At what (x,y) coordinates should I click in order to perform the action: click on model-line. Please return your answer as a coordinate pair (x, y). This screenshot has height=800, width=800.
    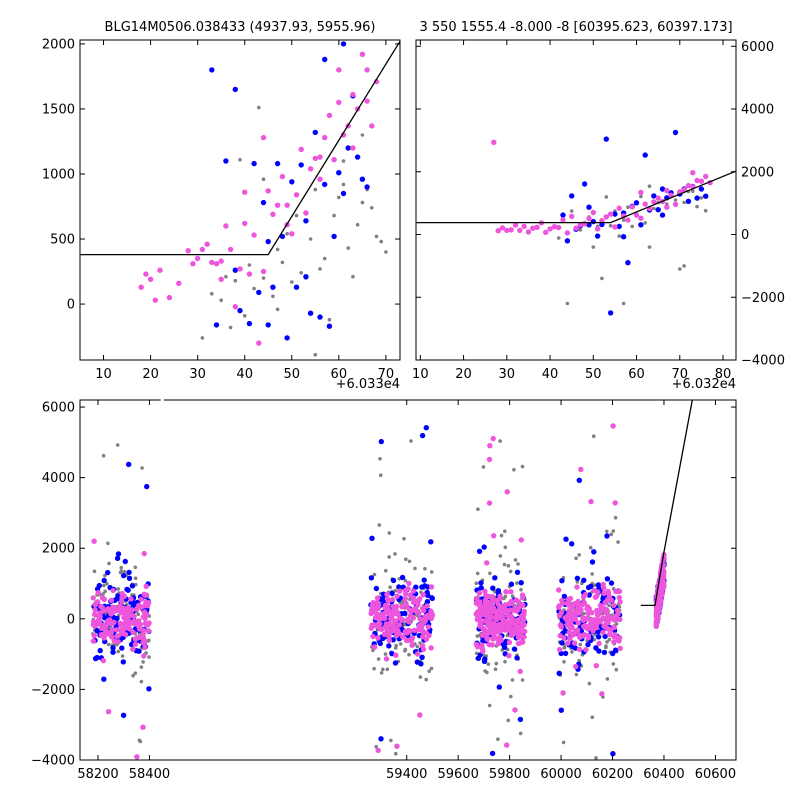
    Looking at the image, I should click on (576, 197).